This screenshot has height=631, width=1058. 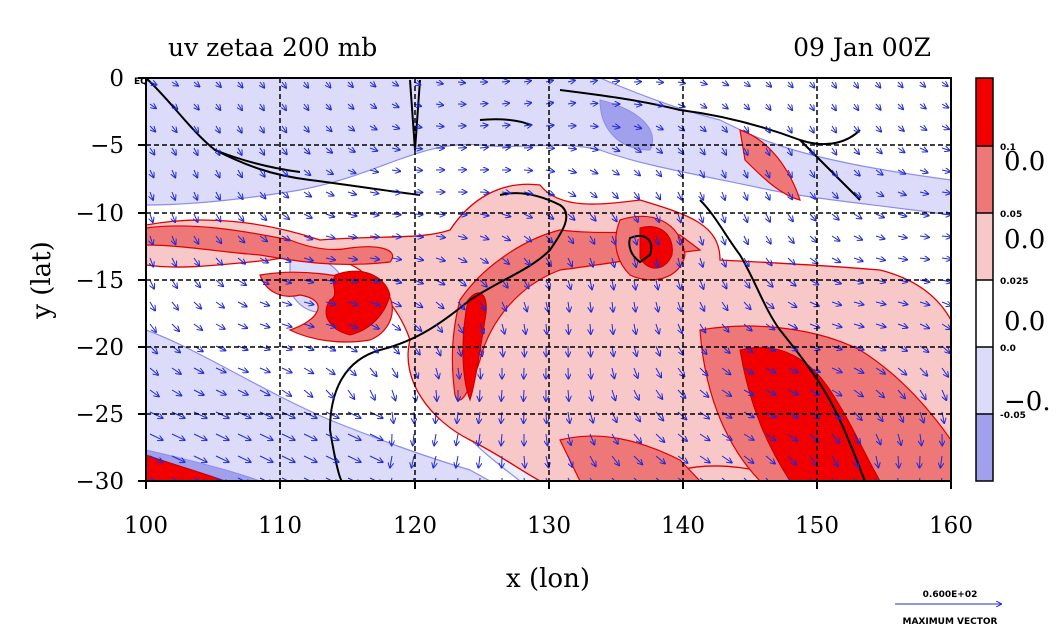 What do you see at coordinates (1013, 279) in the screenshot?
I see `colorbar: 0.1 0.05 0.025 0.0 -0.05 0.0 0.0 0.0 −0.` at bounding box center [1013, 279].